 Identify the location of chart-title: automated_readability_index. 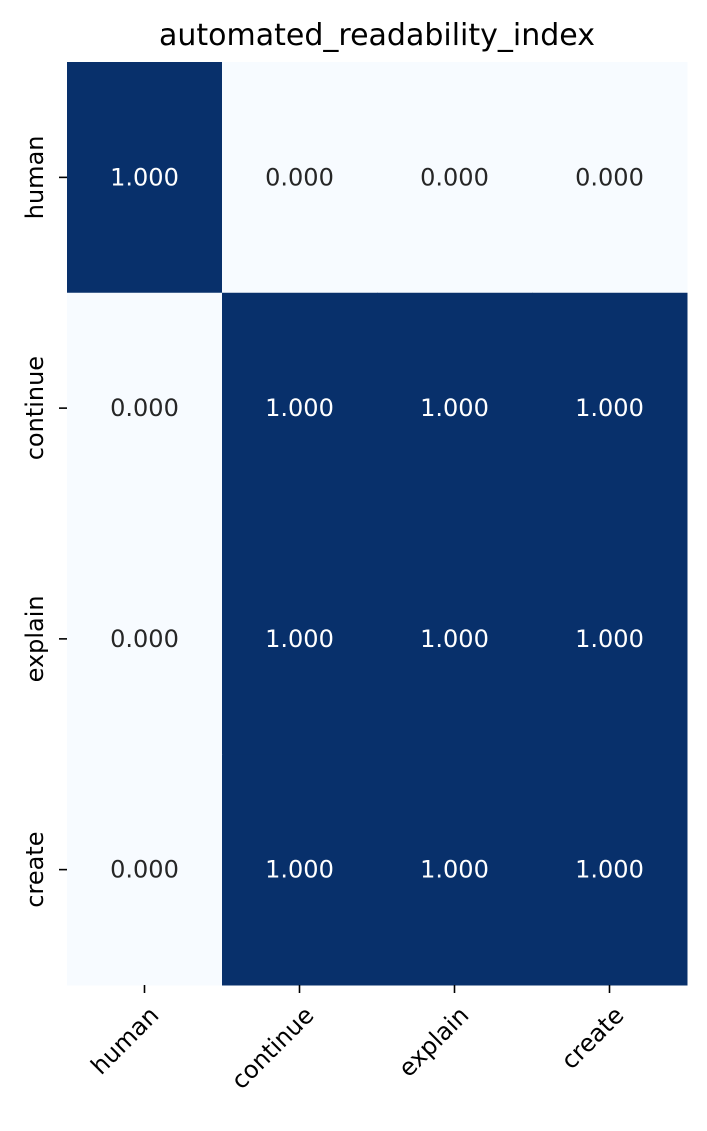
(377, 35).